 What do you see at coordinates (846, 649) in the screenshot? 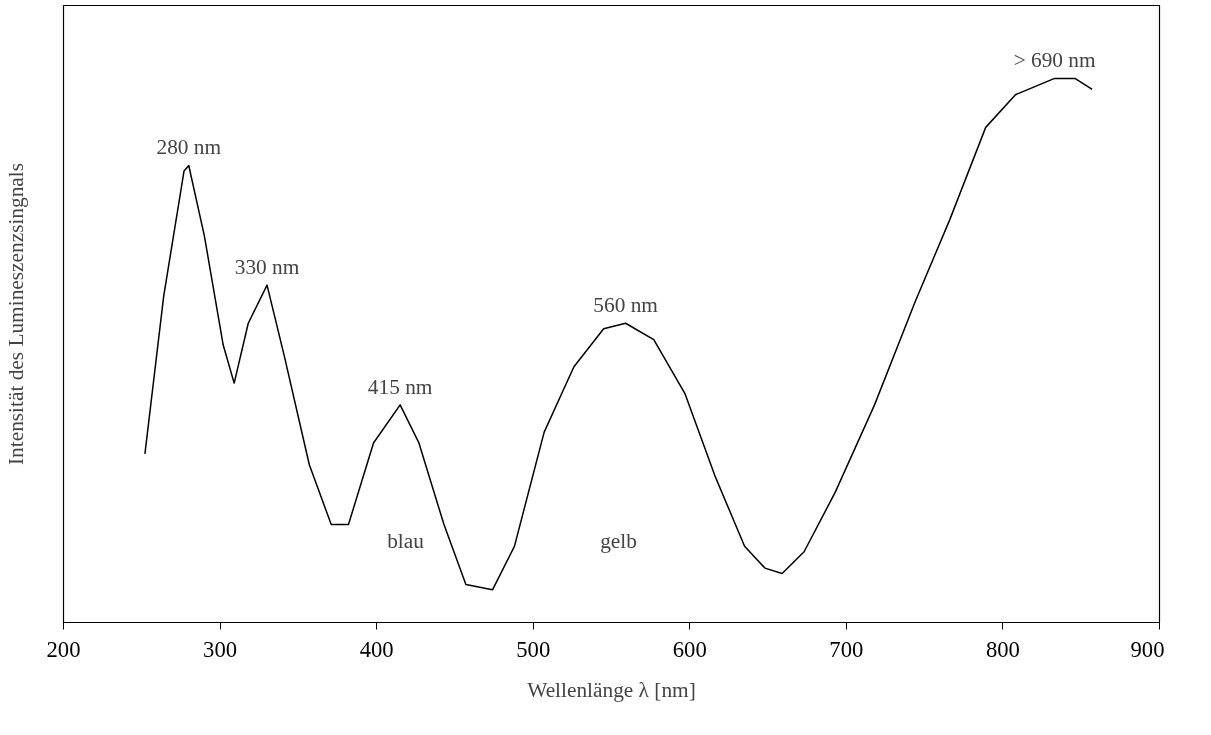
I see `x-tick-label: 700` at bounding box center [846, 649].